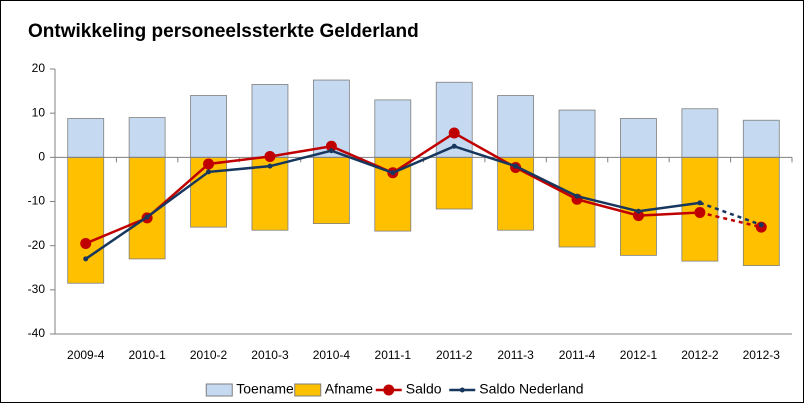 This screenshot has height=403, width=804. What do you see at coordinates (349, 389) in the screenshot?
I see `legend-label: Afname` at bounding box center [349, 389].